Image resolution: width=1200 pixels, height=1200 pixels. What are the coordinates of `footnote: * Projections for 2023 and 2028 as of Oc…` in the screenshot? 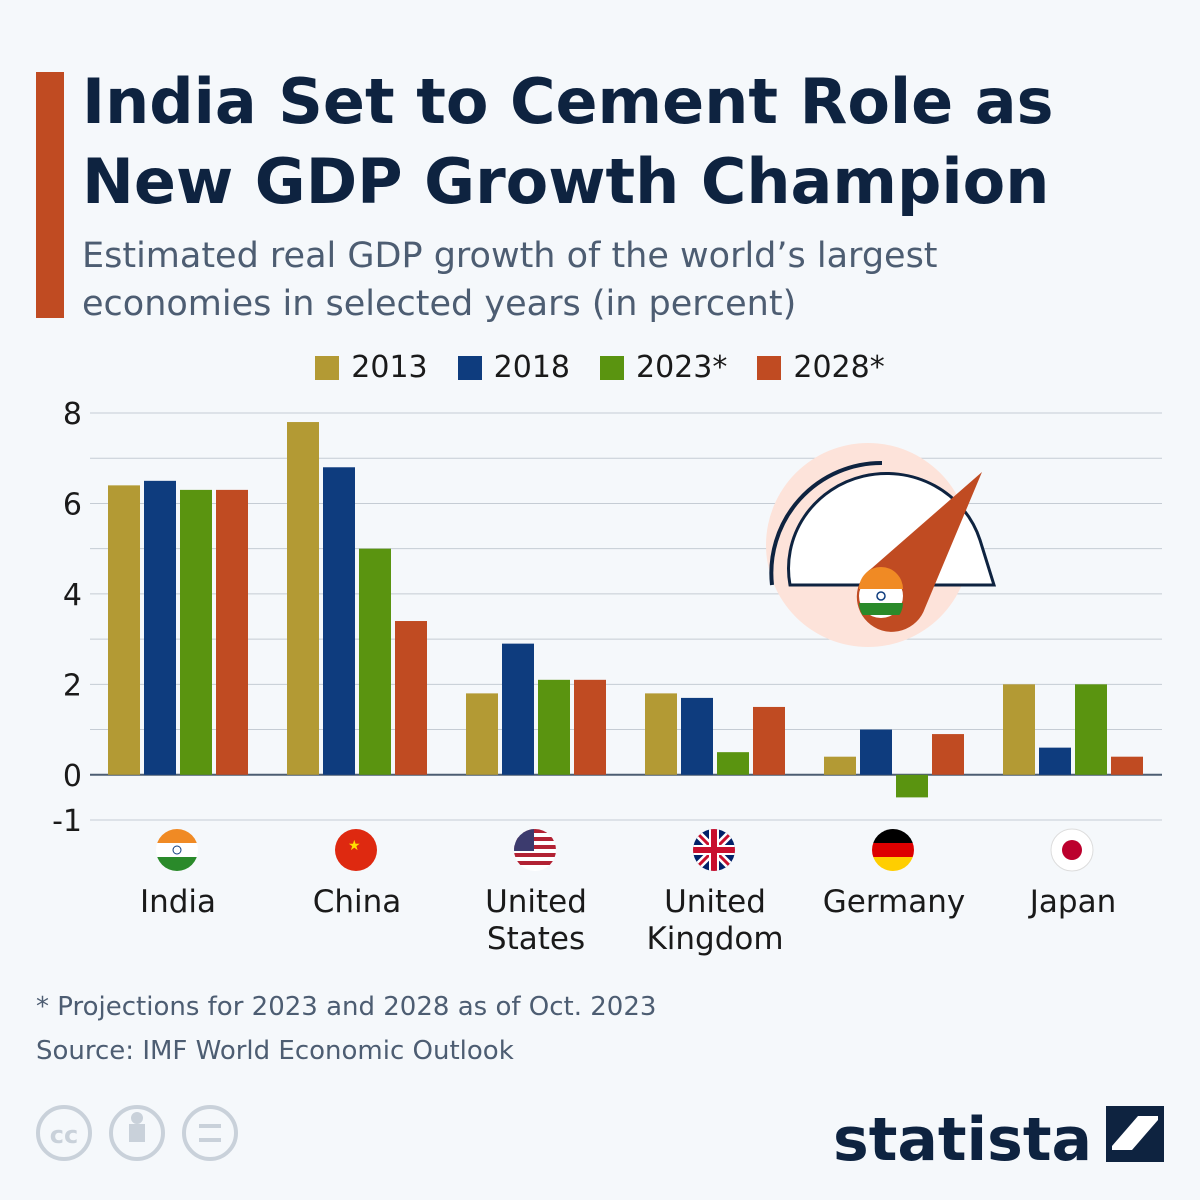 It's located at (346, 1007).